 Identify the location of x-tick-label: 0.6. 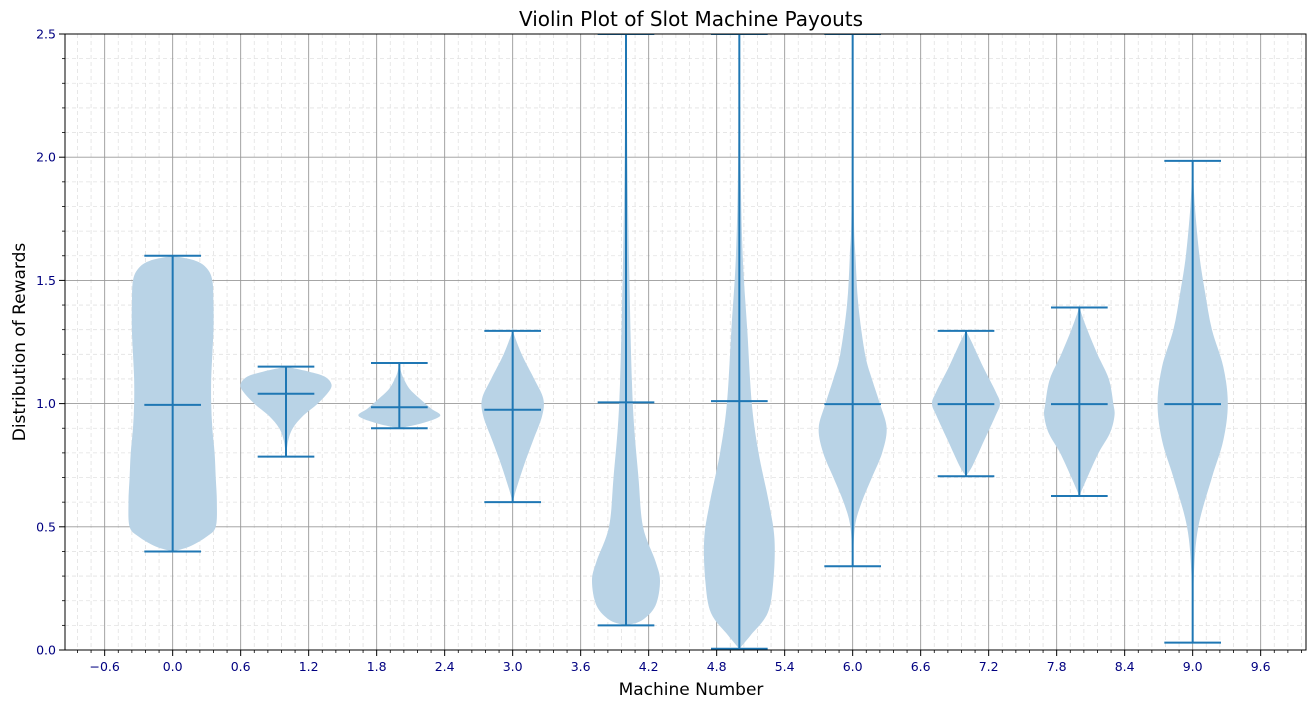
(241, 666).